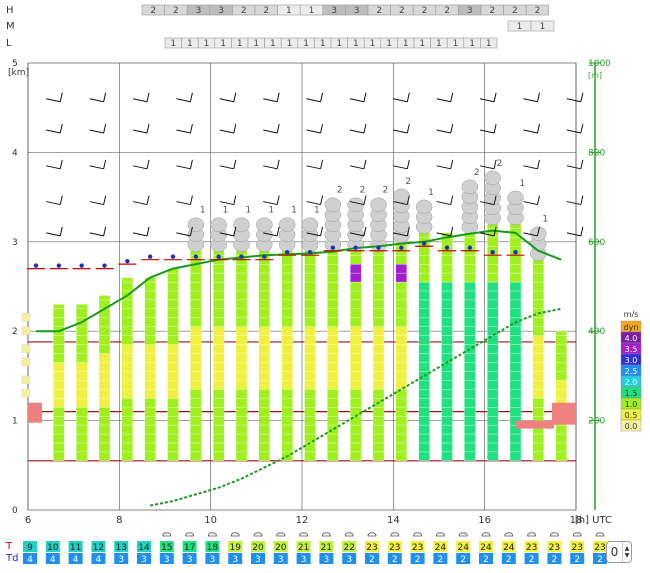 The height and width of the screenshot is (573, 650). I want to click on cumulus-bubble, so click(424, 207).